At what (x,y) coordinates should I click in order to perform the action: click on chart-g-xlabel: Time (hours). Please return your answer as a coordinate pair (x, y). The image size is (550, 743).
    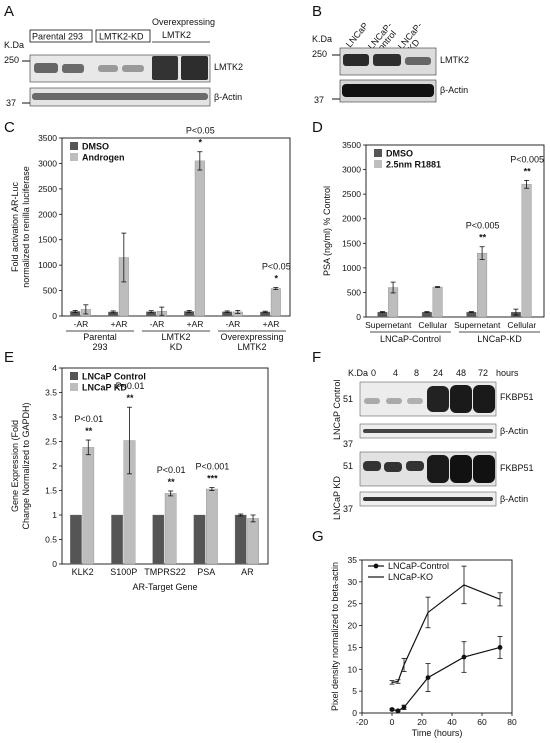
    Looking at the image, I should click on (437, 733).